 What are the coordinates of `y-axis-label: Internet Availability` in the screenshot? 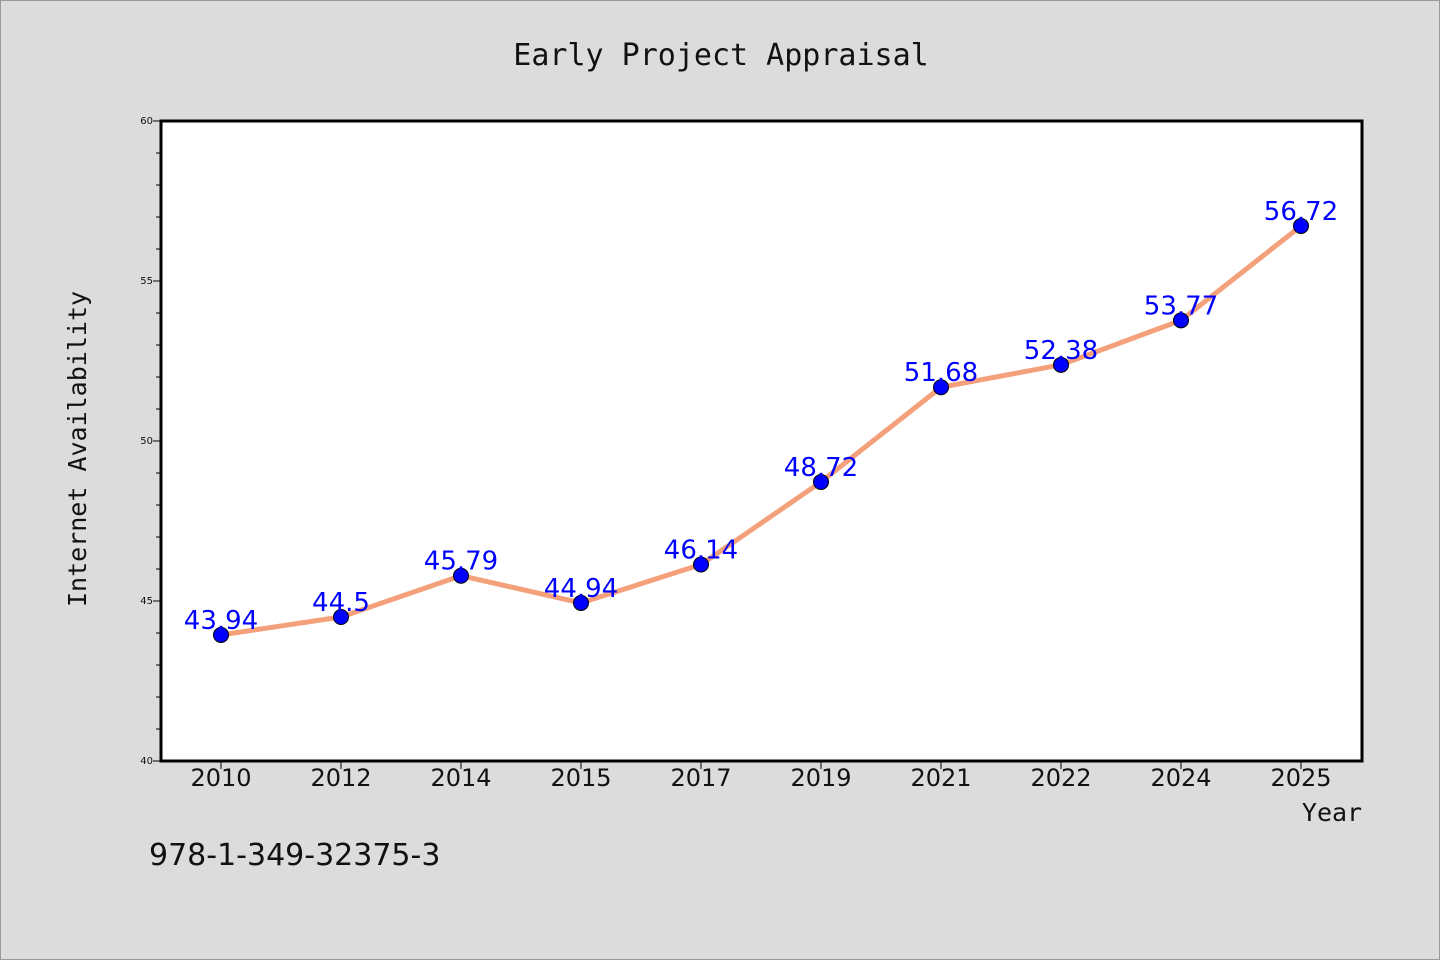 It's located at (77, 449).